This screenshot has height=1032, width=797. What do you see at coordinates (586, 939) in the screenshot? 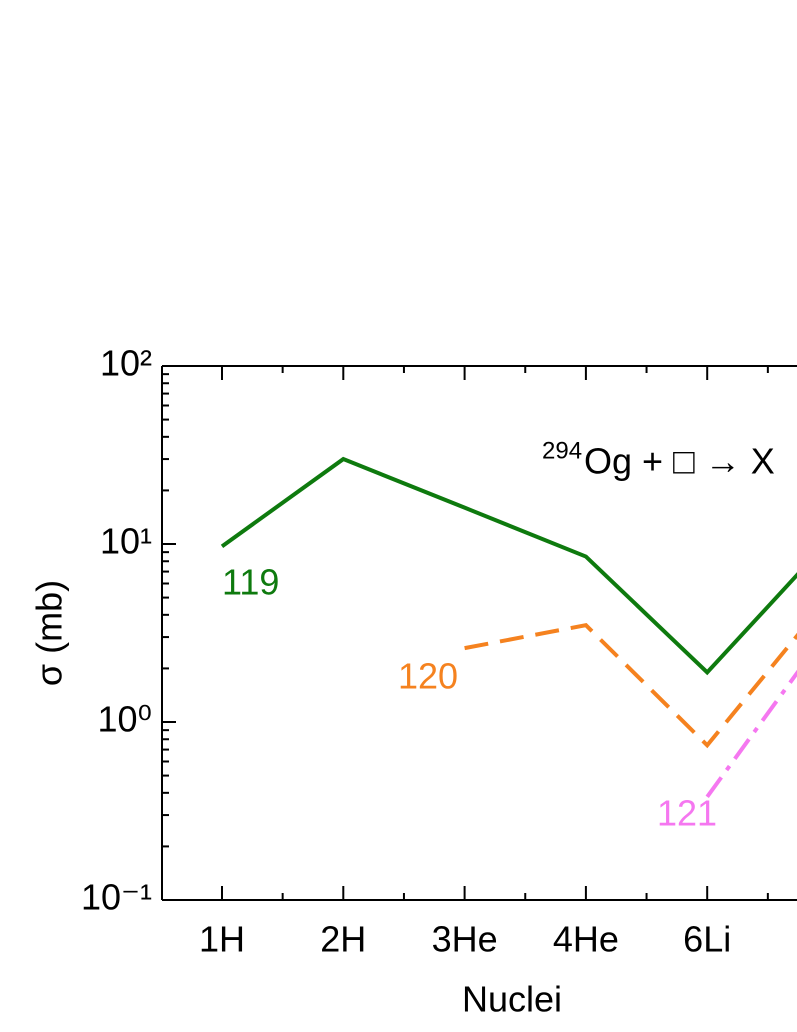
I see `x-tick-label: 4He` at bounding box center [586, 939].